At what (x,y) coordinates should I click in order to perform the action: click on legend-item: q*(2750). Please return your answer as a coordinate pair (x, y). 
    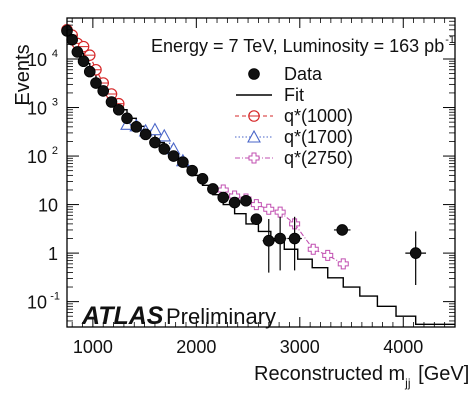
    Looking at the image, I should click on (294, 158).